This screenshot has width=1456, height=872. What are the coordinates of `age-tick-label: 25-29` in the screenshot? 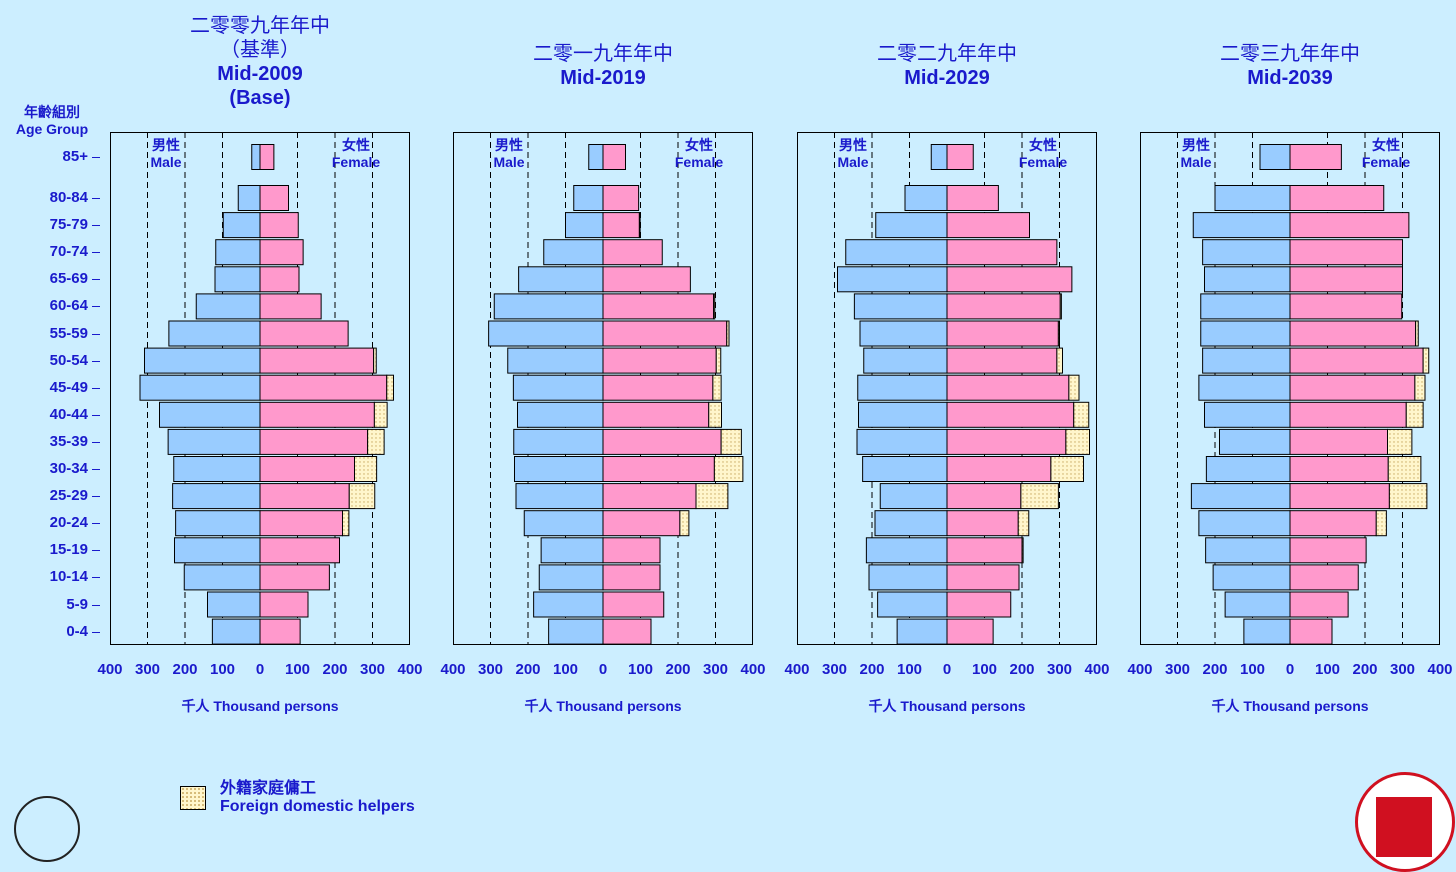 It's located at (68, 496).